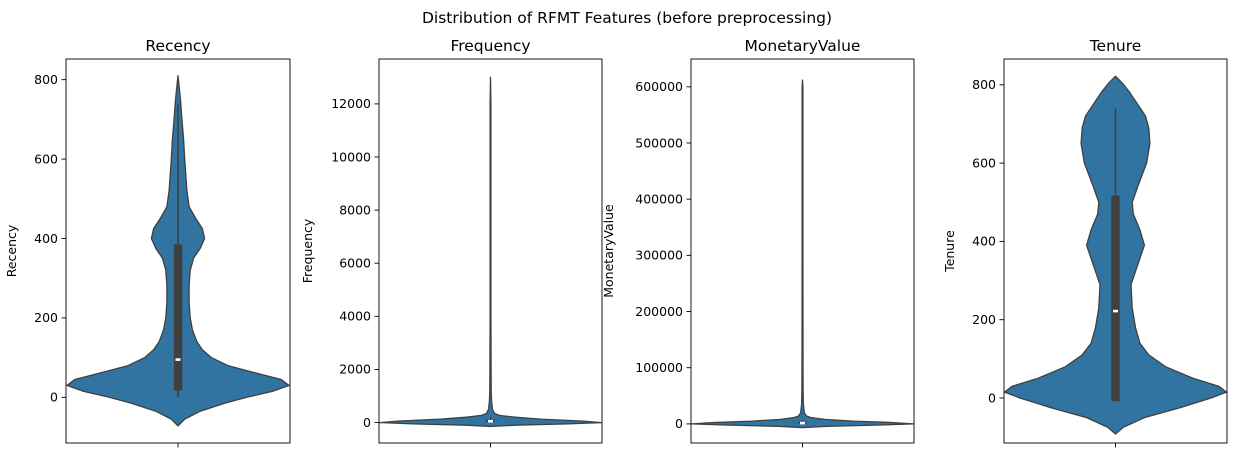 The image size is (1238, 459). What do you see at coordinates (11, 250) in the screenshot?
I see `y-axis-label: Recency` at bounding box center [11, 250].